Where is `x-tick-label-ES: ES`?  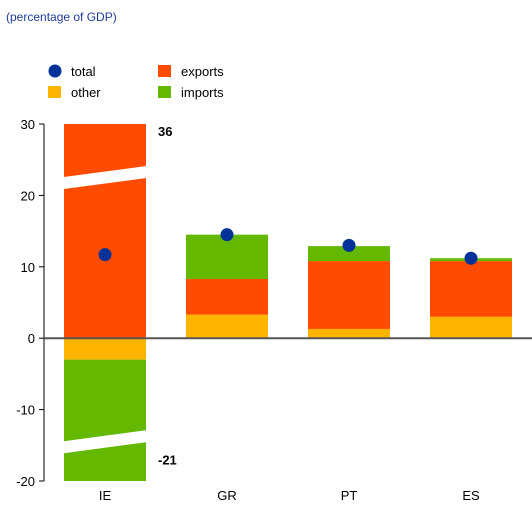 x-tick-label-ES: ES is located at coordinates (471, 495).